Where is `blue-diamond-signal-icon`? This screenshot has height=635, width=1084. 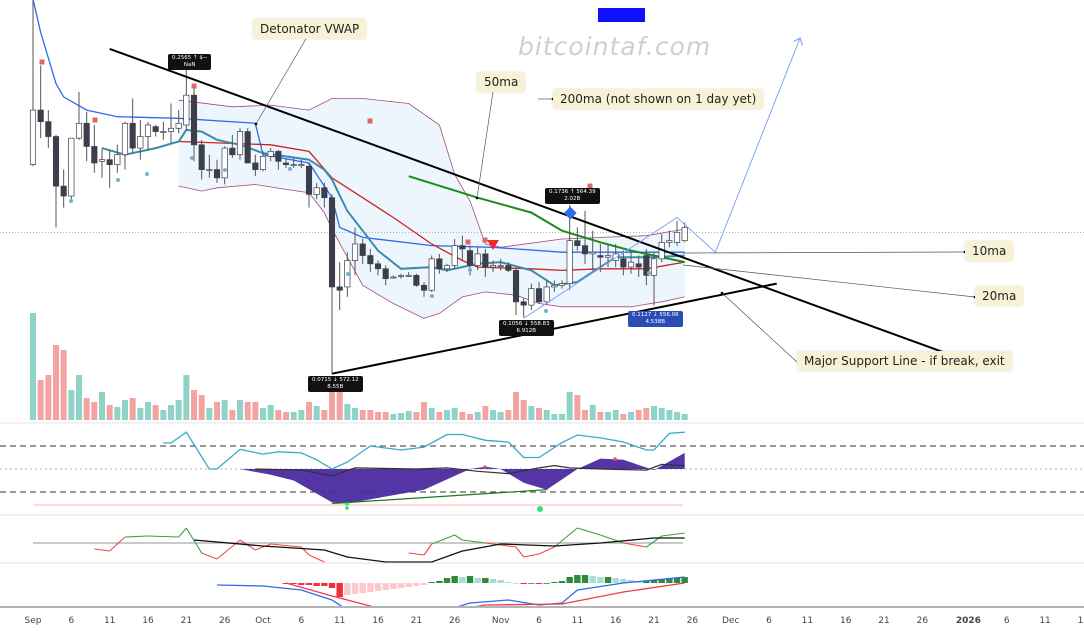
blue-diamond-signal-icon is located at coordinates (570, 213).